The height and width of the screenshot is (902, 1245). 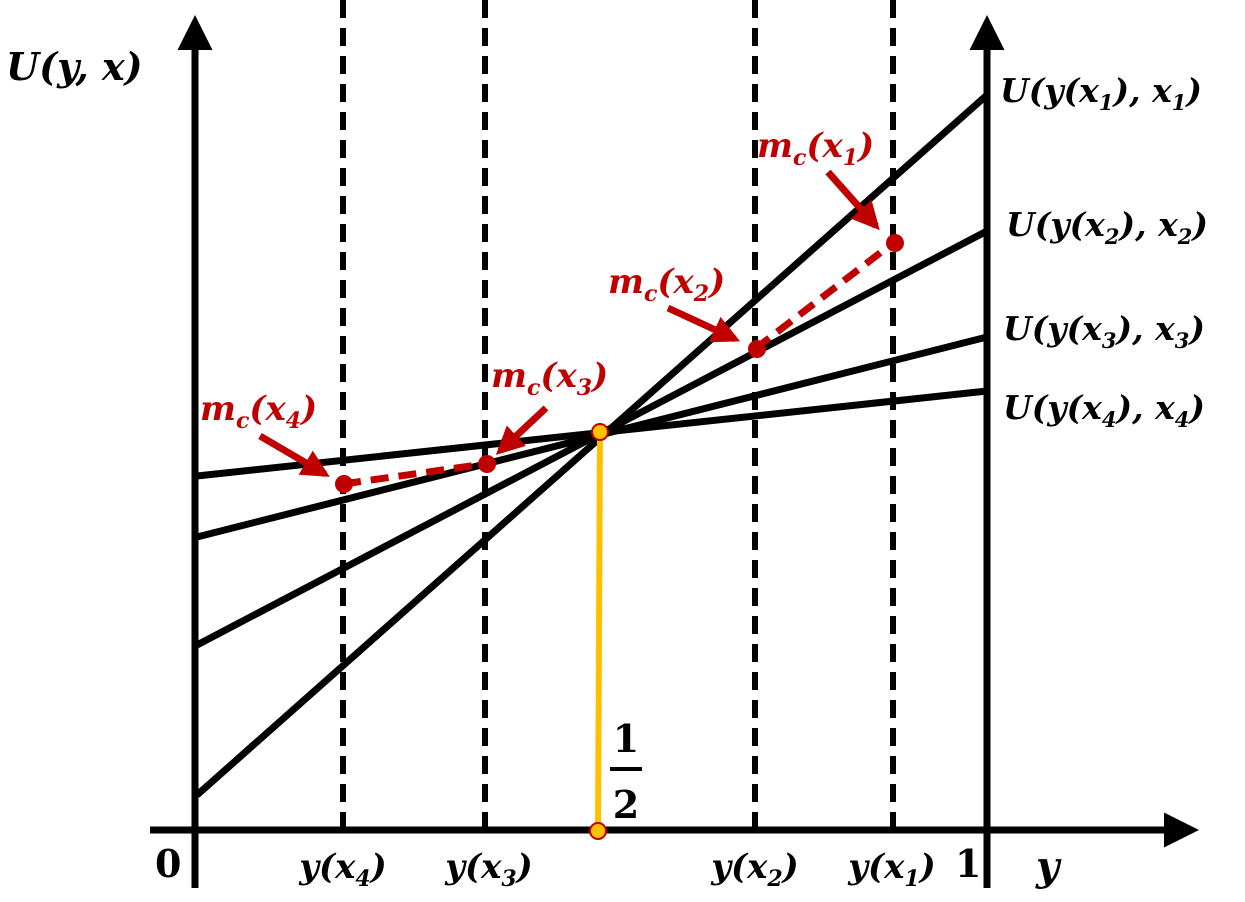 I want to click on tick-label-x2: y(x2), so click(x=754, y=869).